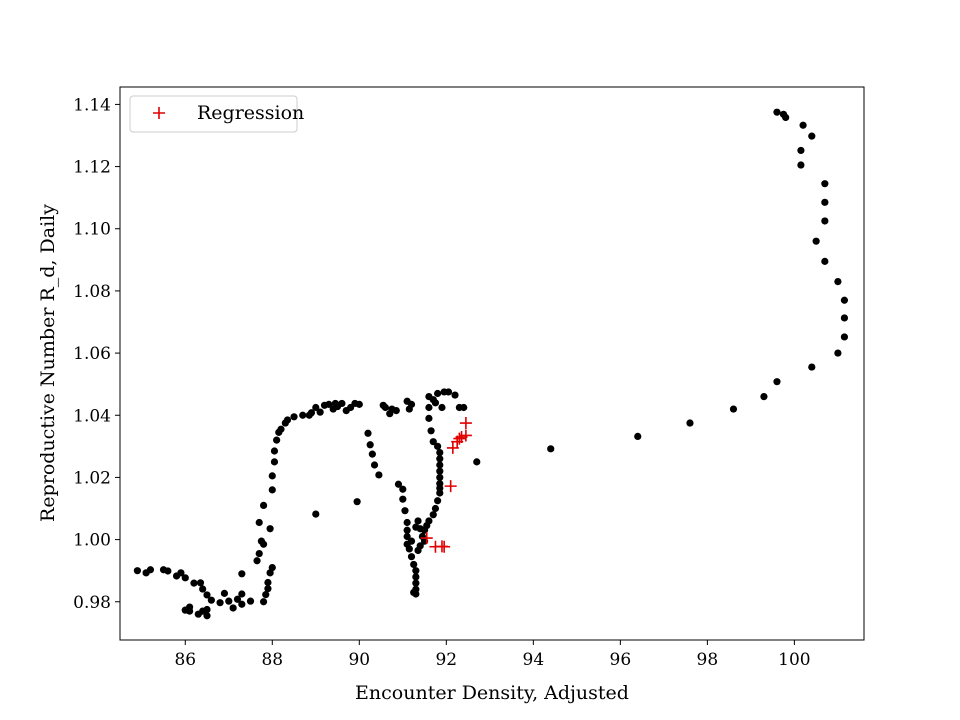 Image resolution: width=960 pixels, height=720 pixels. What do you see at coordinates (92, 292) in the screenshot?
I see `y-tick-label: 1.08` at bounding box center [92, 292].